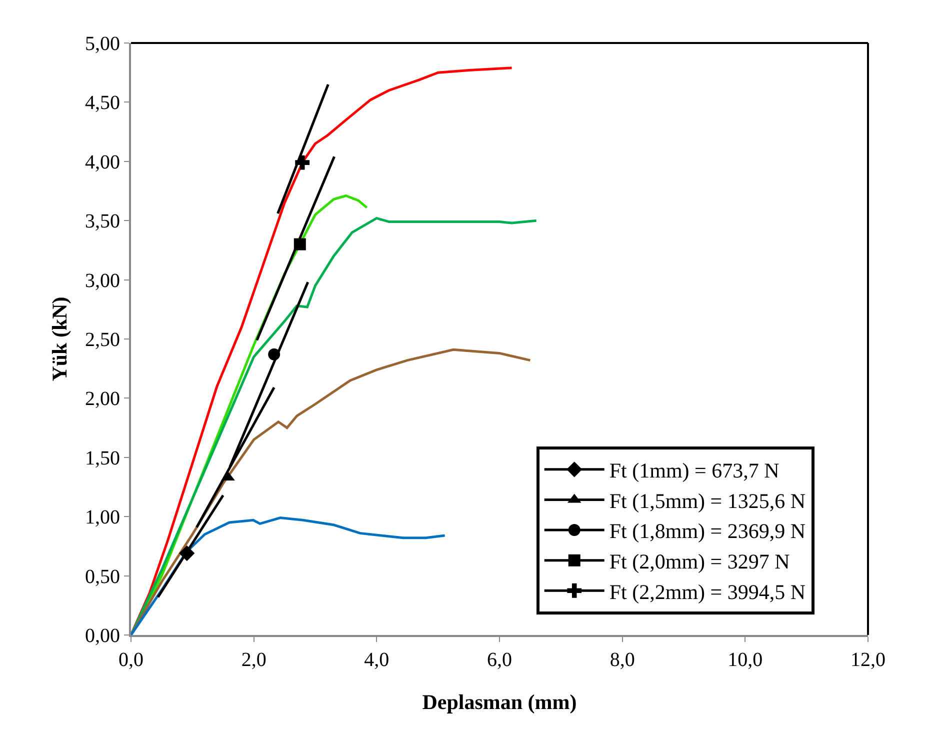 Image resolution: width=926 pixels, height=738 pixels. Describe the element at coordinates (699, 562) in the screenshot. I see `legend-label: Ft (2,0mm) = 3297 N` at that location.